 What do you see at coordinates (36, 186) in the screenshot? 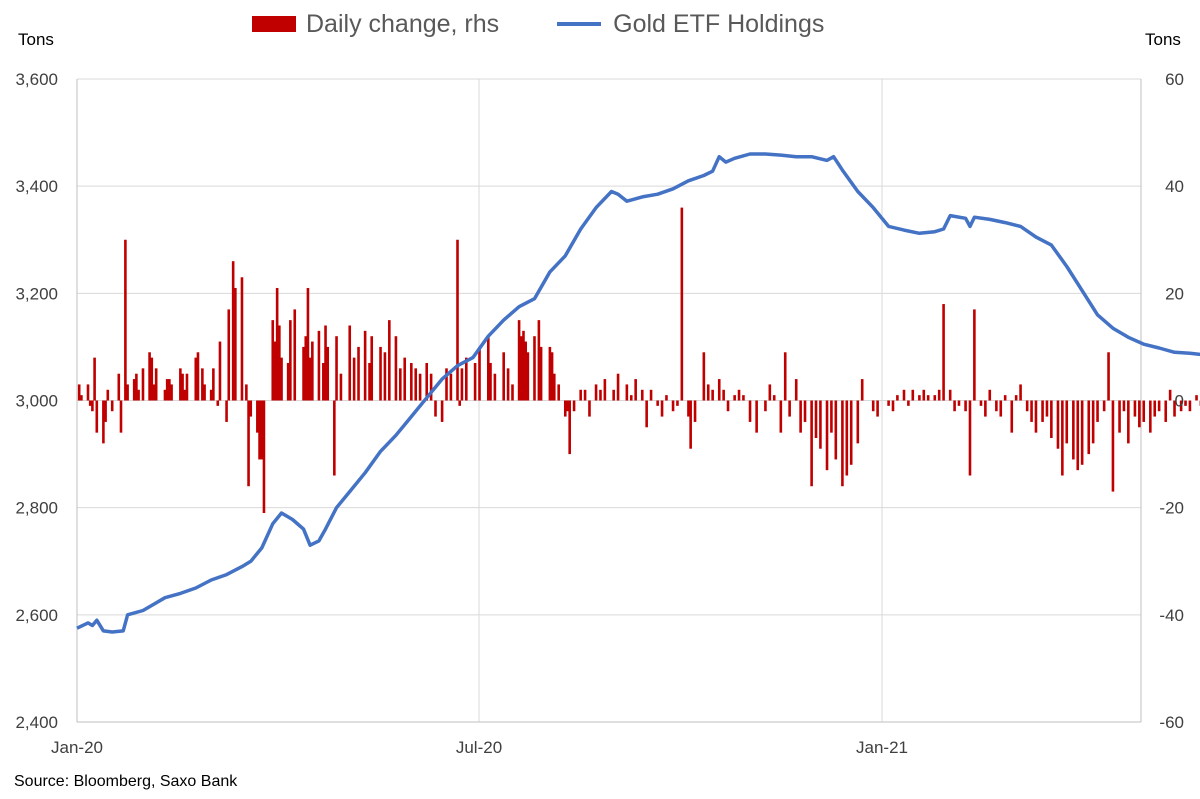
I see `y-left-tick-label: 3,400` at bounding box center [36, 186].